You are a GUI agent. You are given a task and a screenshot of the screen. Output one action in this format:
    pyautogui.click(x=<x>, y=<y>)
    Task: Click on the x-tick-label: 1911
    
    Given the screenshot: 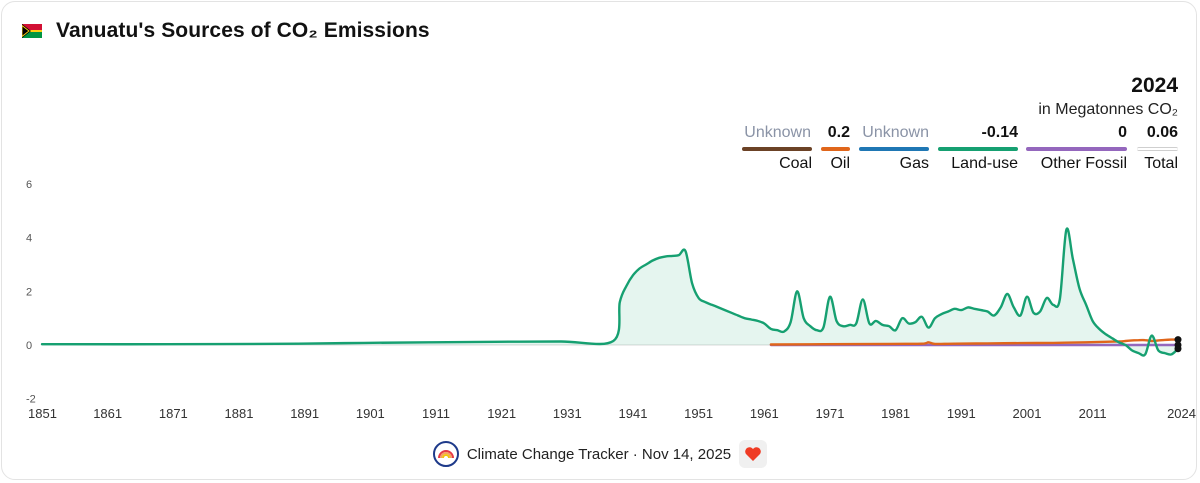 What is the action you would take?
    pyautogui.click(x=436, y=413)
    